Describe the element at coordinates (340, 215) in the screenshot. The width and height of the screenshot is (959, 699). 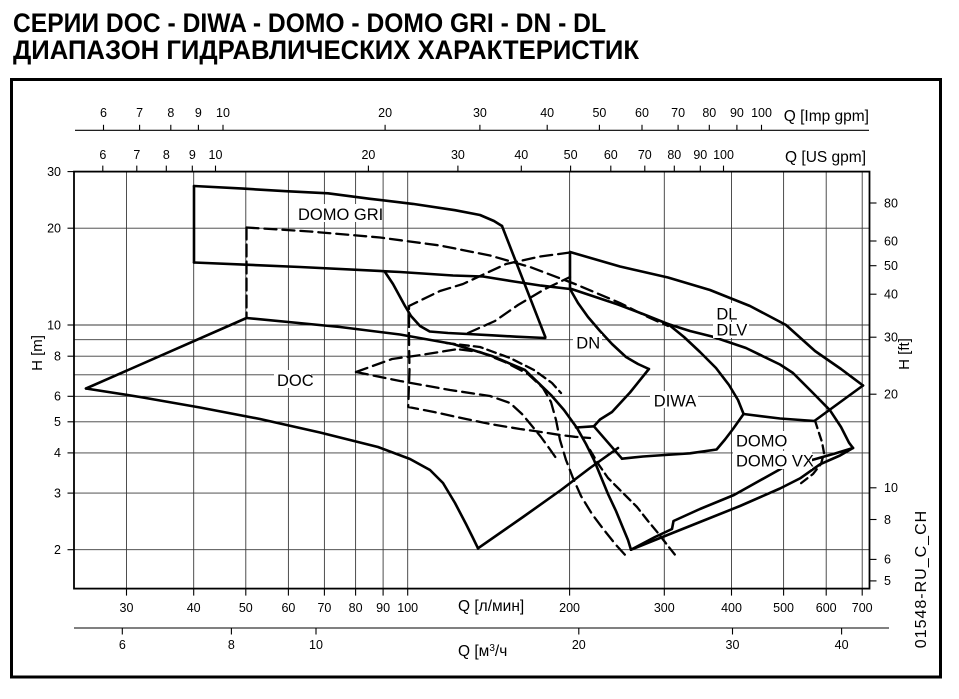
I see `svg-text: DOMO GRI` at that location.